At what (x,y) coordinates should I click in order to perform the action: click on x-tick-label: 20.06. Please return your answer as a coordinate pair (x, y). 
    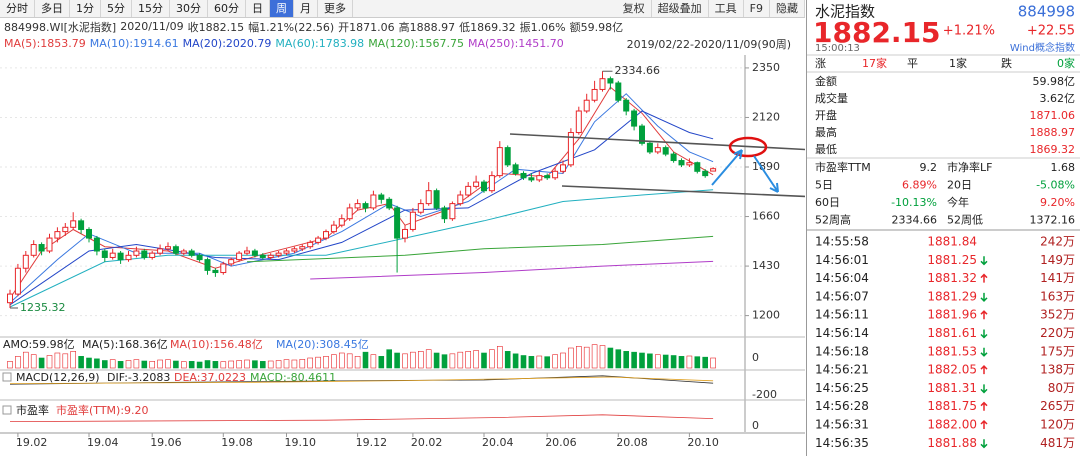
    Looking at the image, I should click on (561, 442).